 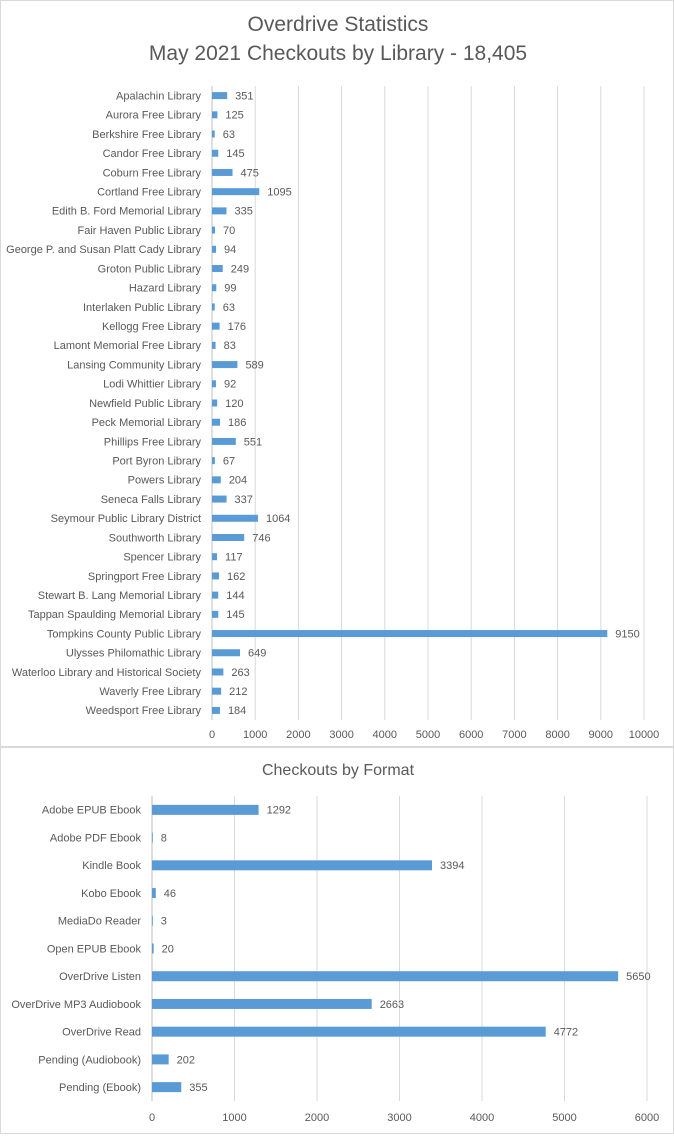 What do you see at coordinates (150, 692) in the screenshot?
I see `category-label: Waverly Free Library` at bounding box center [150, 692].